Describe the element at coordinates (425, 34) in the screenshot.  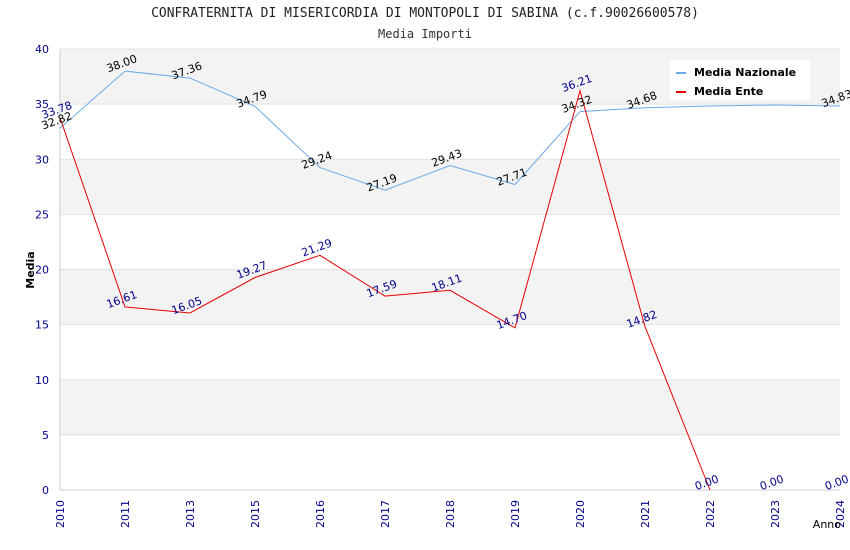
I see `chart-subtitle: Media Importi` at that location.